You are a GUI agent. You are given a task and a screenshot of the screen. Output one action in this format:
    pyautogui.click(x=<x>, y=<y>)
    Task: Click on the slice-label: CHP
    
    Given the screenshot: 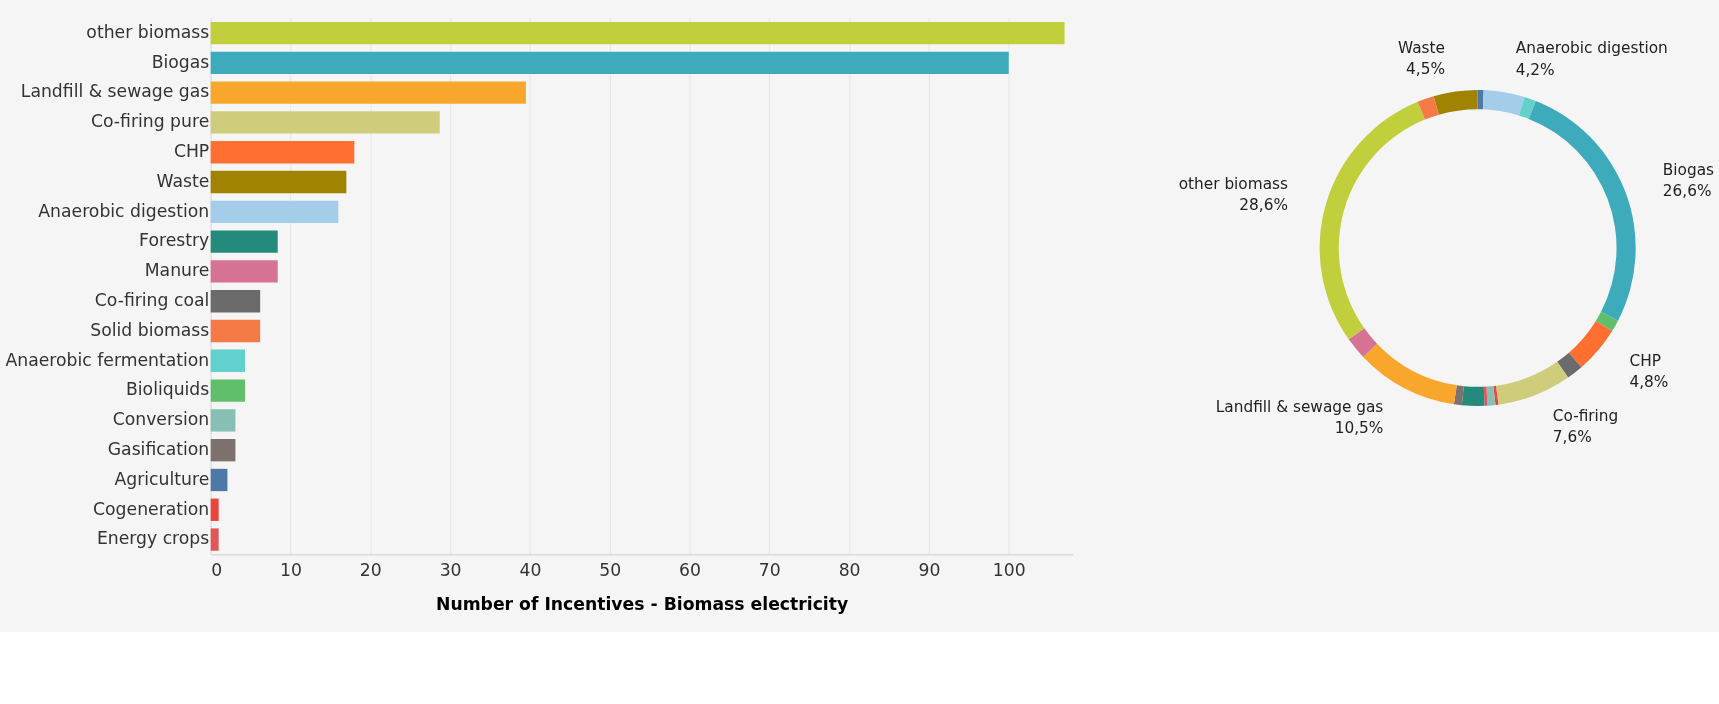 What is the action you would take?
    pyautogui.click(x=1645, y=361)
    